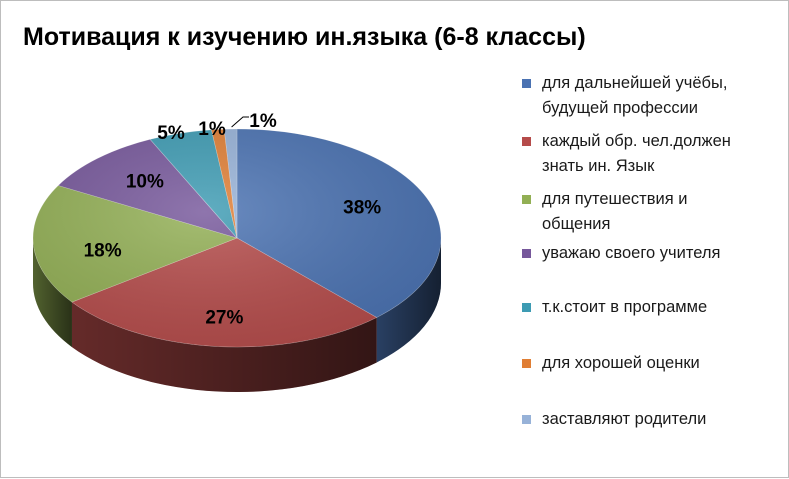  I want to click on slice-label-4: 5%, so click(171, 133).